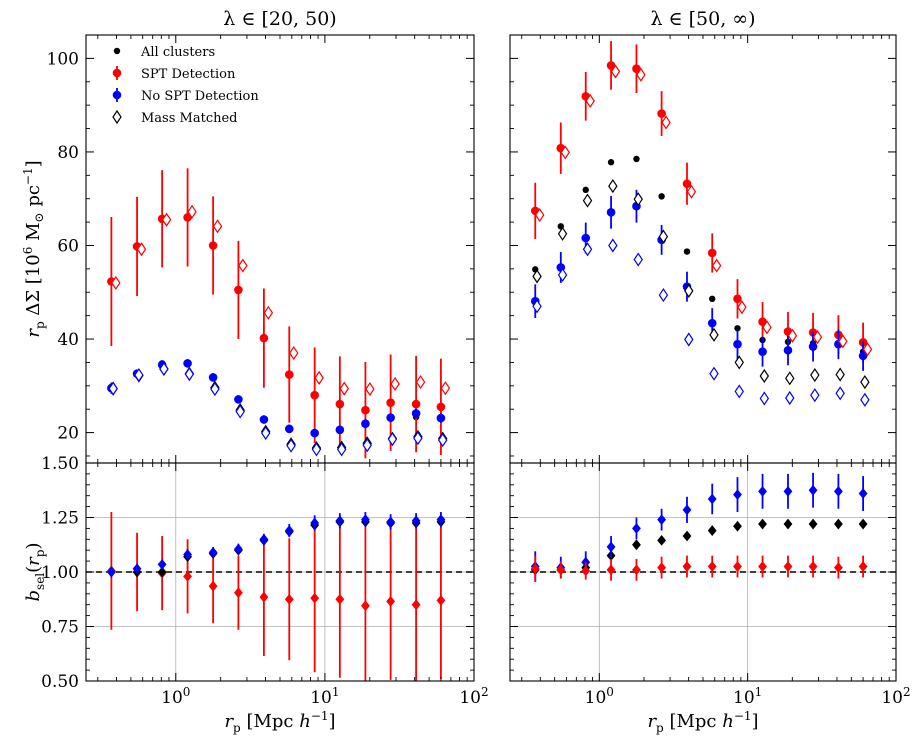  Describe the element at coordinates (699, 527) in the screenshot. I see `series-no-spt-detection` at that location.